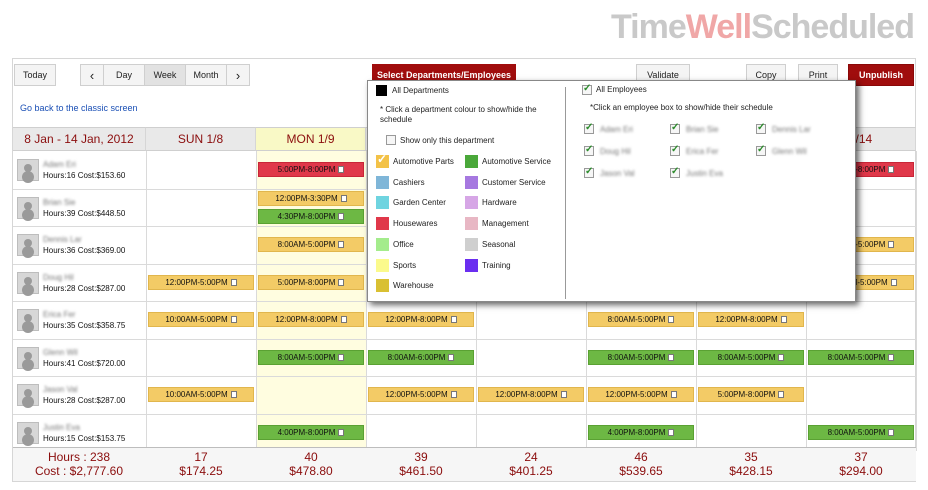  Describe the element at coordinates (409, 182) in the screenshot. I see `department-label: Cashiers` at that location.